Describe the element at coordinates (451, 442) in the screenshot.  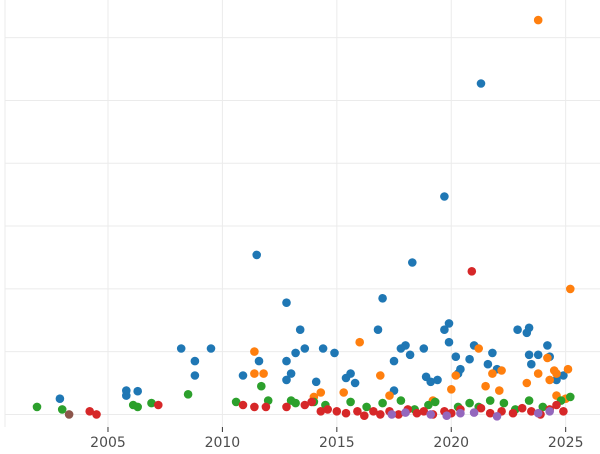
I see `x-tick-label-3: 2020` at that location.